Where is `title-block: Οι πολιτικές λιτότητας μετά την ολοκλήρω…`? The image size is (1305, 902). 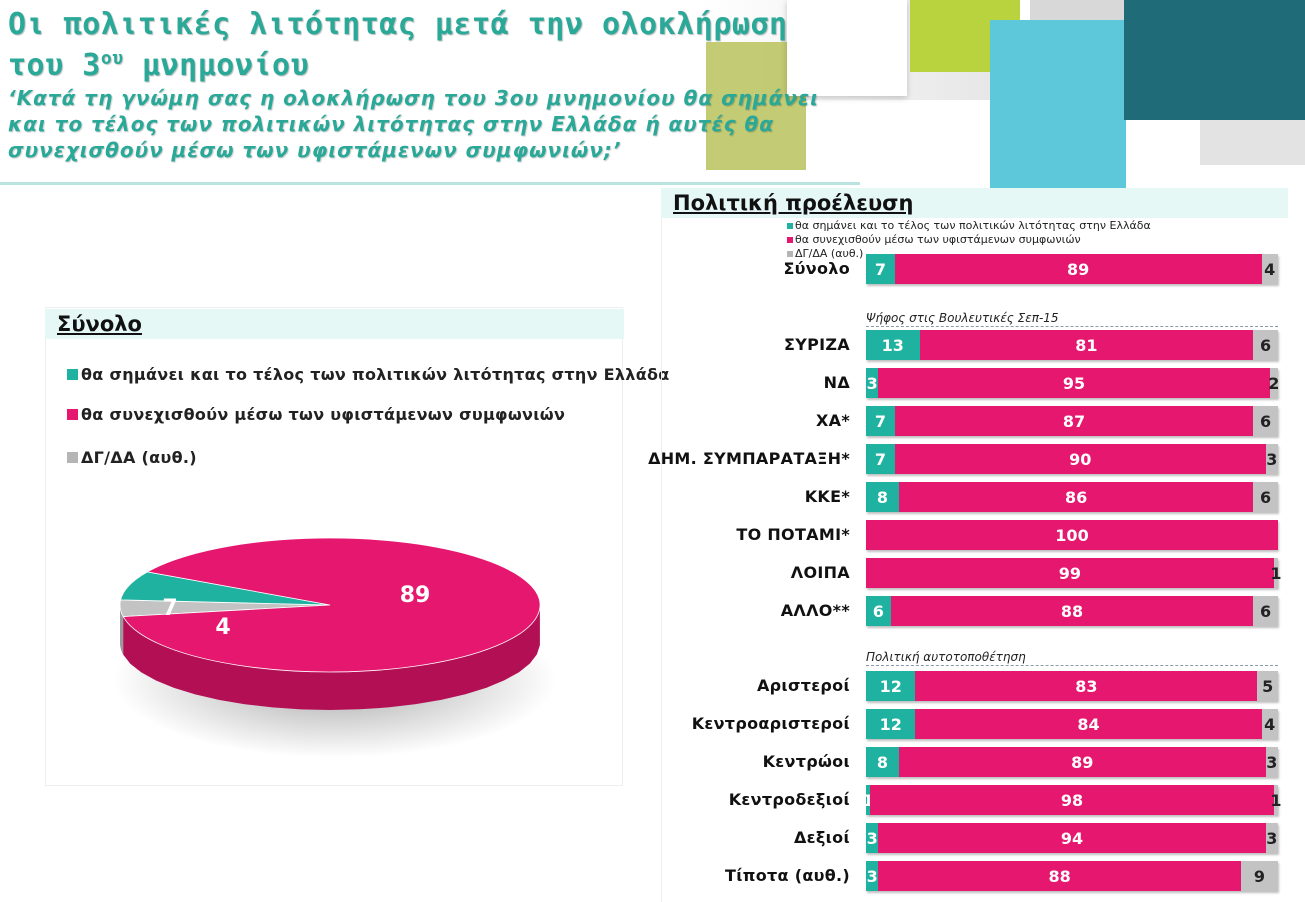 title-block: Οι πολιτικές λιτότητας μετά την ολοκλήρω… is located at coordinates (433, 85).